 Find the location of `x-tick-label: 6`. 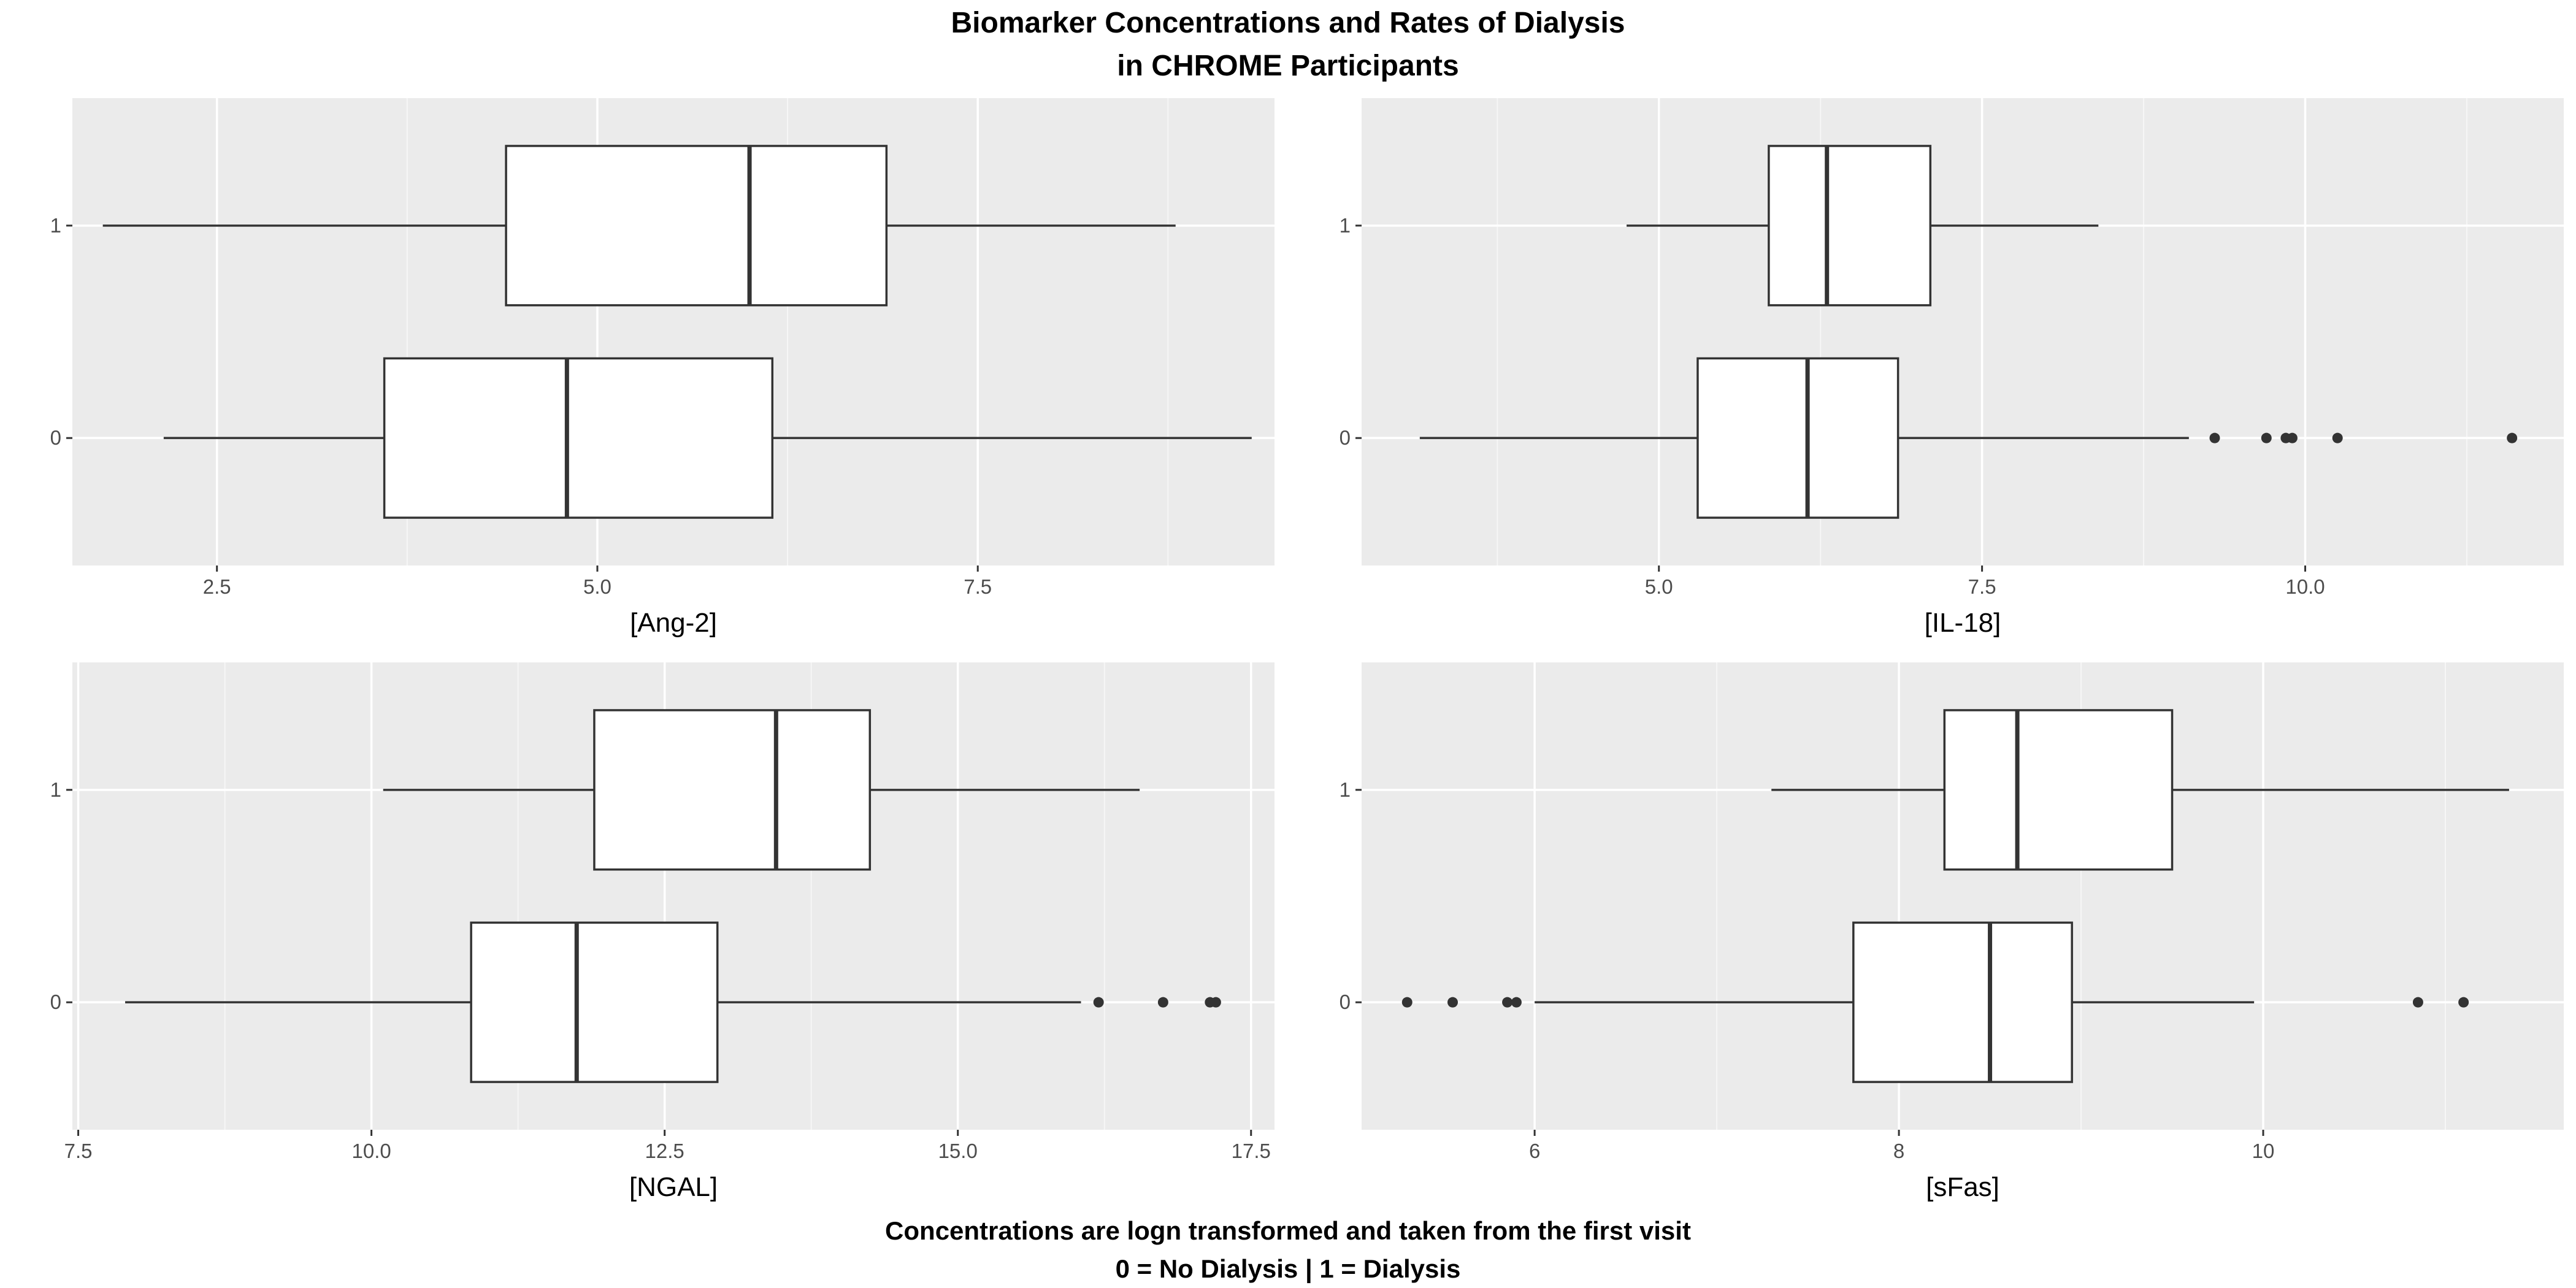

x-tick-label: 6 is located at coordinates (1534, 1151).